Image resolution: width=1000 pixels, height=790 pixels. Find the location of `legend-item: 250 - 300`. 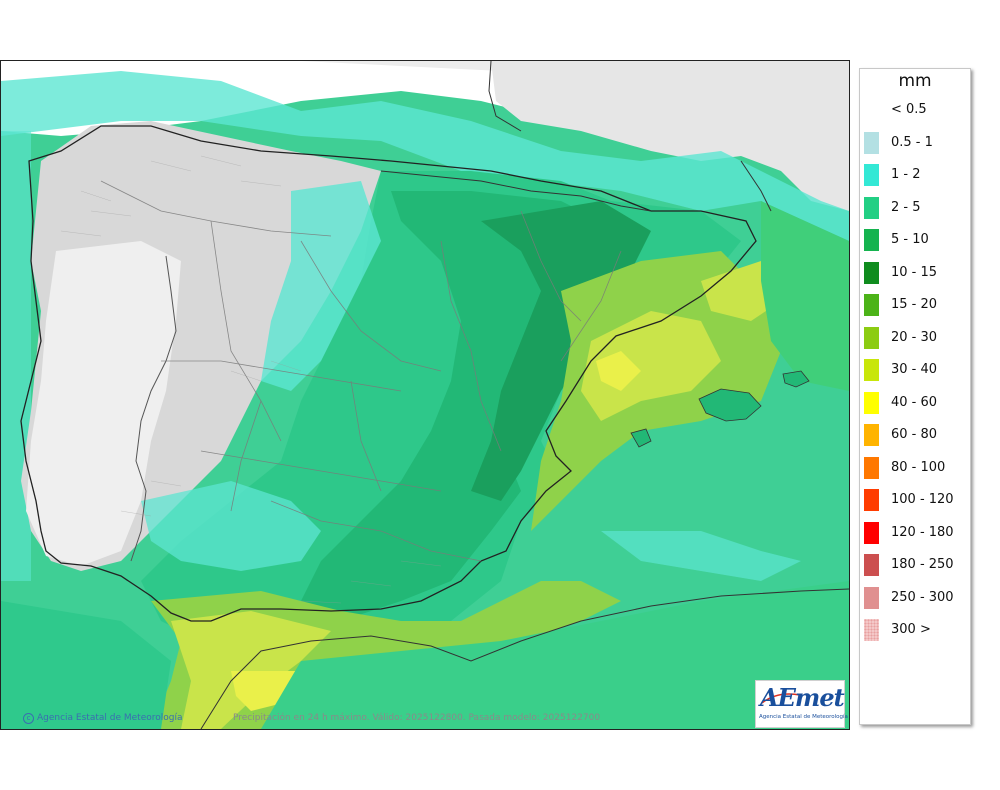

legend-item: 250 - 300 is located at coordinates (916, 597).